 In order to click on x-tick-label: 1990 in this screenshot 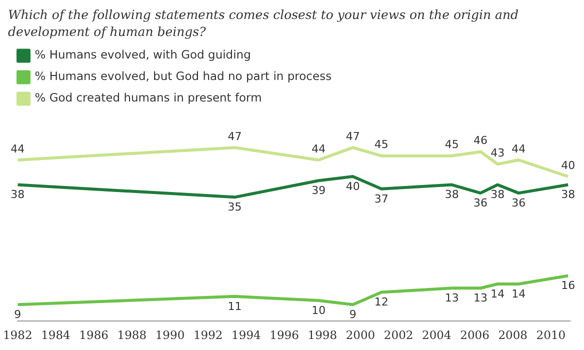, I will do `click(170, 335)`.